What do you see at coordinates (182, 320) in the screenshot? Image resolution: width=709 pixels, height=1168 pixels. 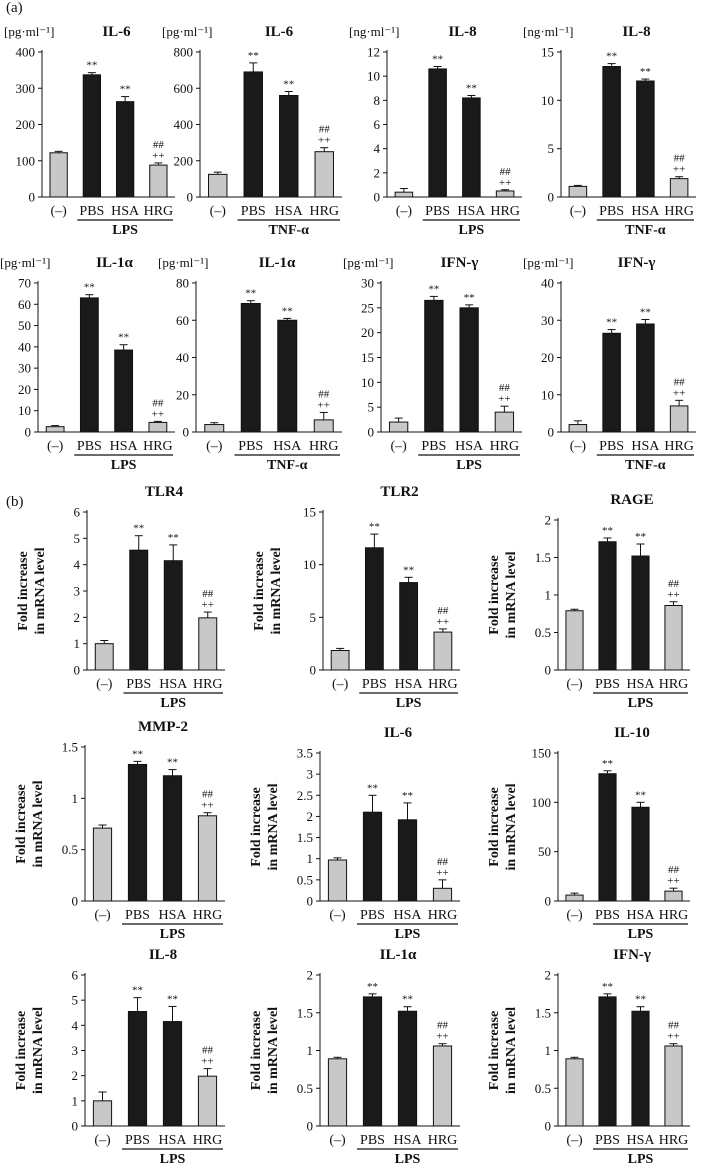 I see `y-tick-label: 60` at bounding box center [182, 320].